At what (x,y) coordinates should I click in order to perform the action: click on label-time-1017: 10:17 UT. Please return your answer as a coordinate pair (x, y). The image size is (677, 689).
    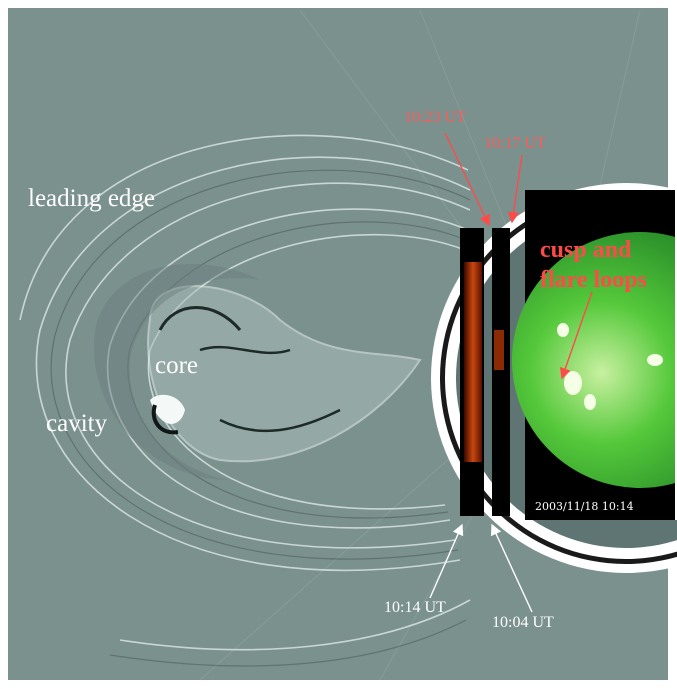
    Looking at the image, I should click on (515, 143).